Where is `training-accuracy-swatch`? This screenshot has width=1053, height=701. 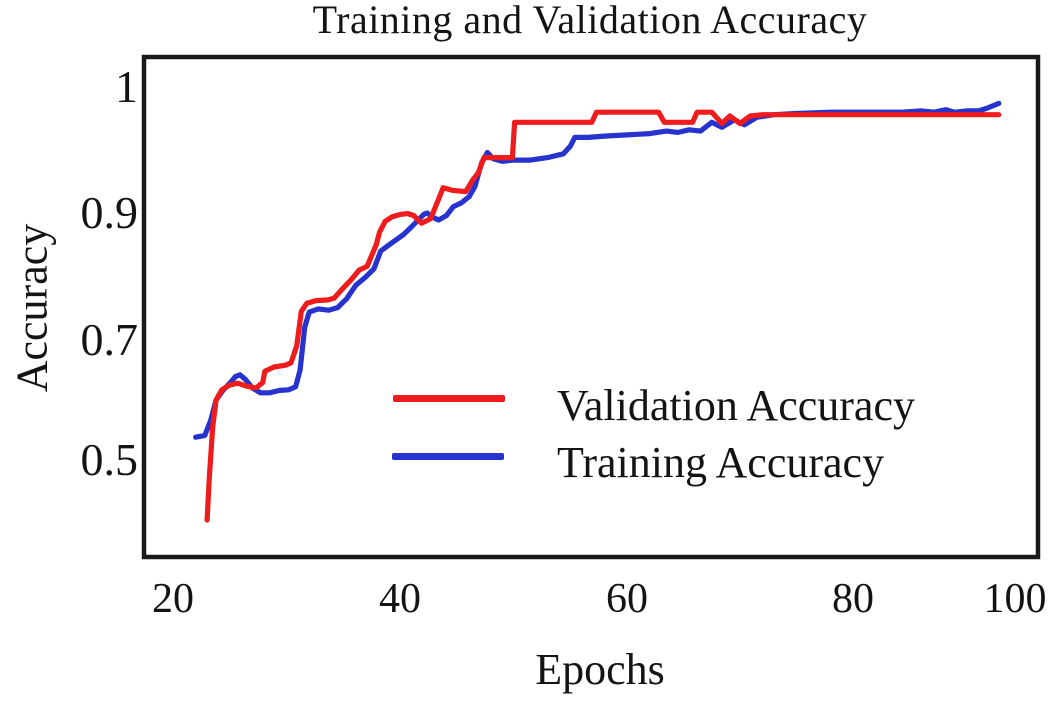 training-accuracy-swatch is located at coordinates (448, 456).